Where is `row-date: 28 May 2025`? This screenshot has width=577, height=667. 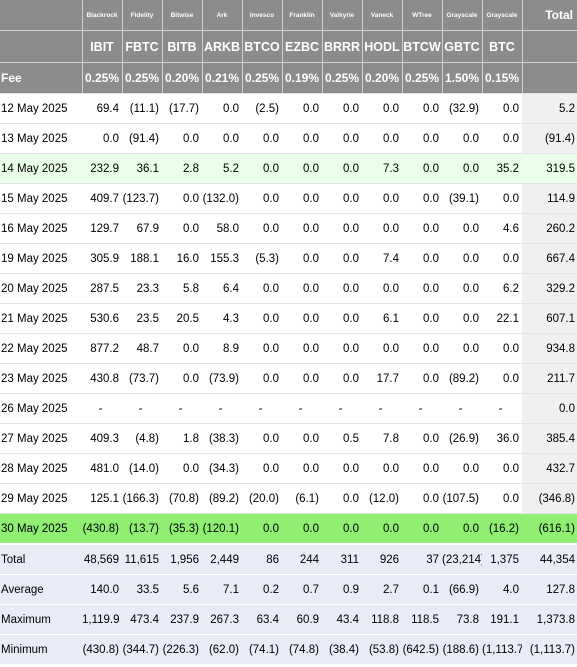 row-date: 28 May 2025 is located at coordinates (41, 468).